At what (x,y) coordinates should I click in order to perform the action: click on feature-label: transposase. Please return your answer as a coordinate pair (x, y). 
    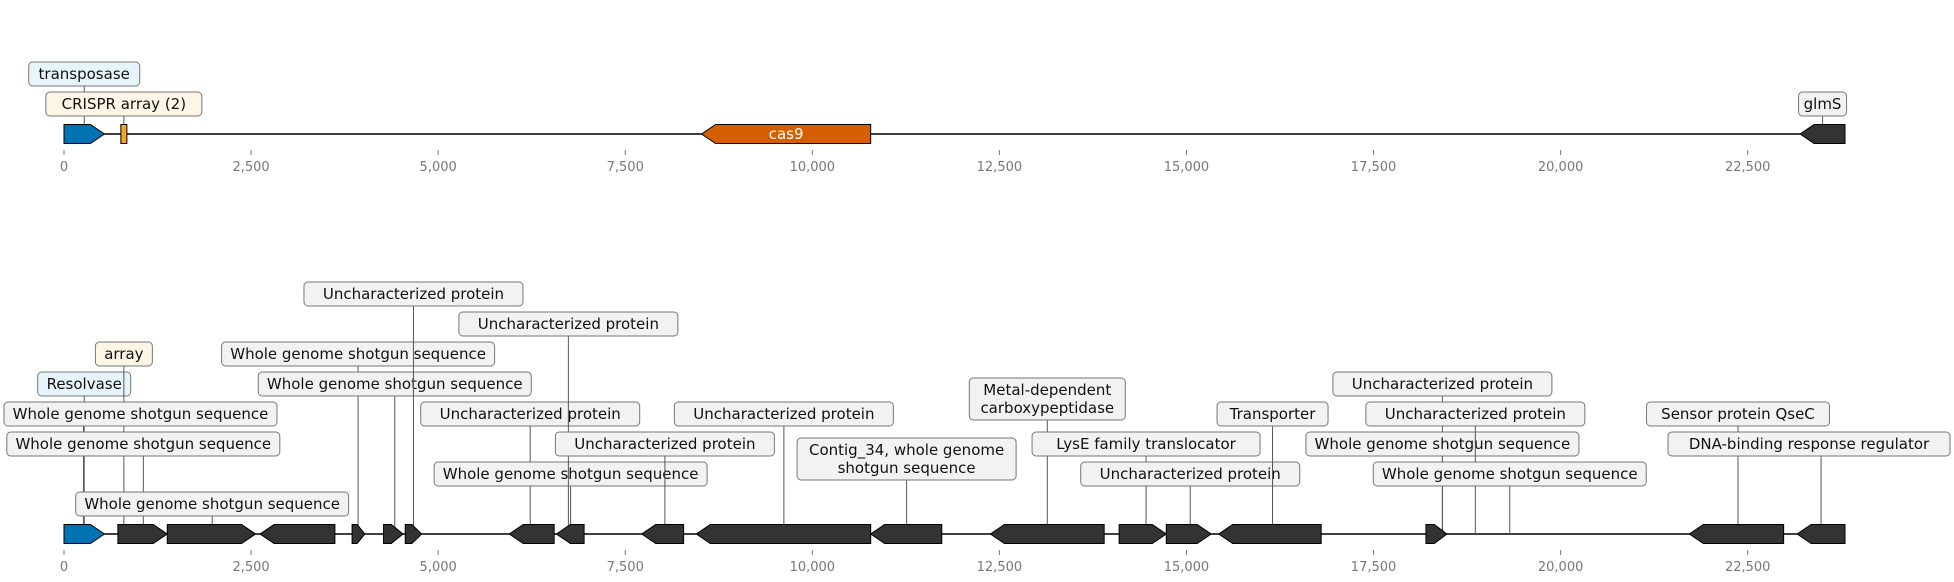
    Looking at the image, I should click on (84, 74).